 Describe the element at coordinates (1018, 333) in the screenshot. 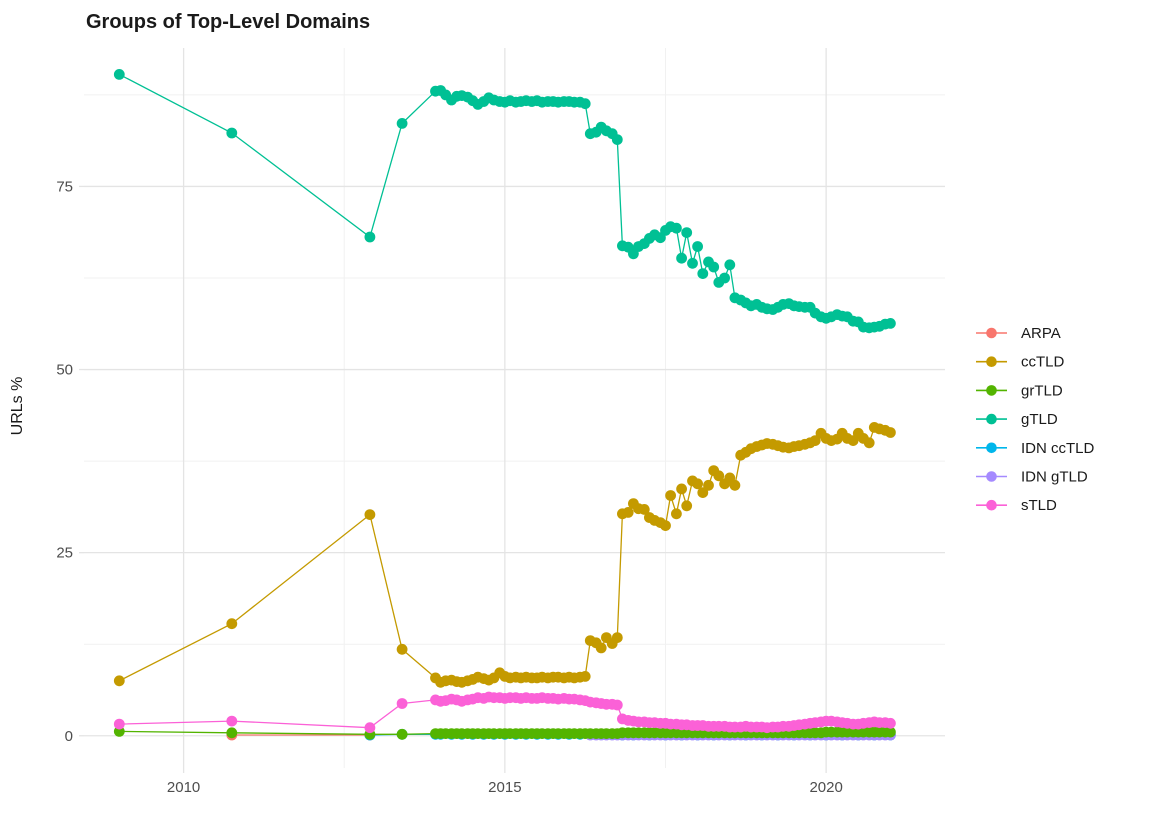

I see `legend-item-arpa: ARPA` at that location.